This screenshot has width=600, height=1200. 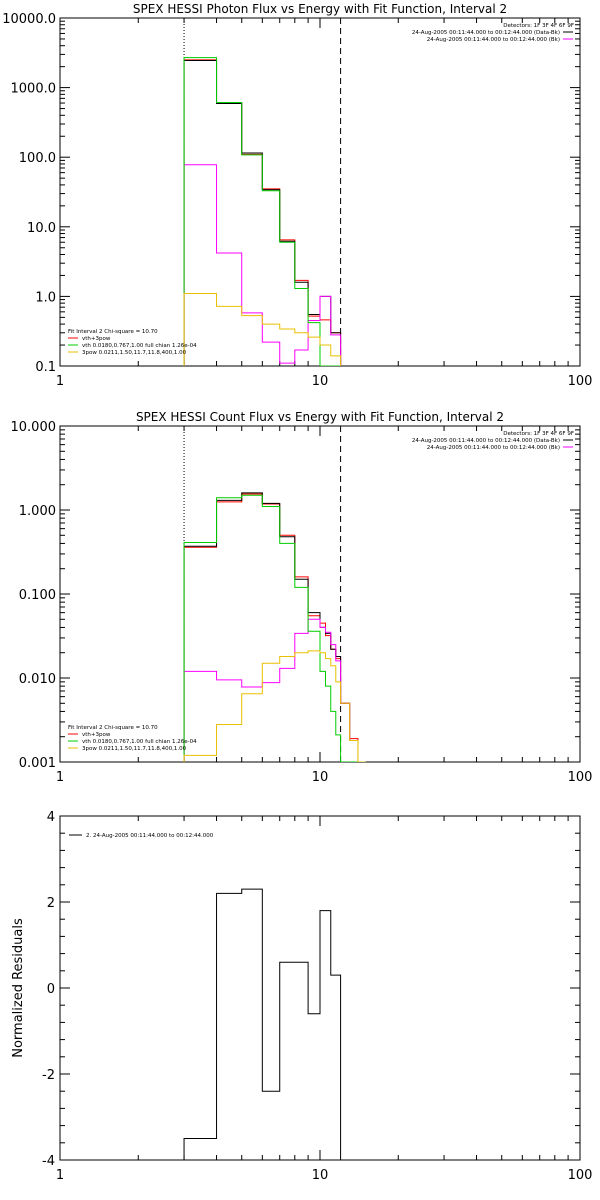 What do you see at coordinates (34, 89) in the screenshot?
I see `y-tick-label: 1000.0` at bounding box center [34, 89].